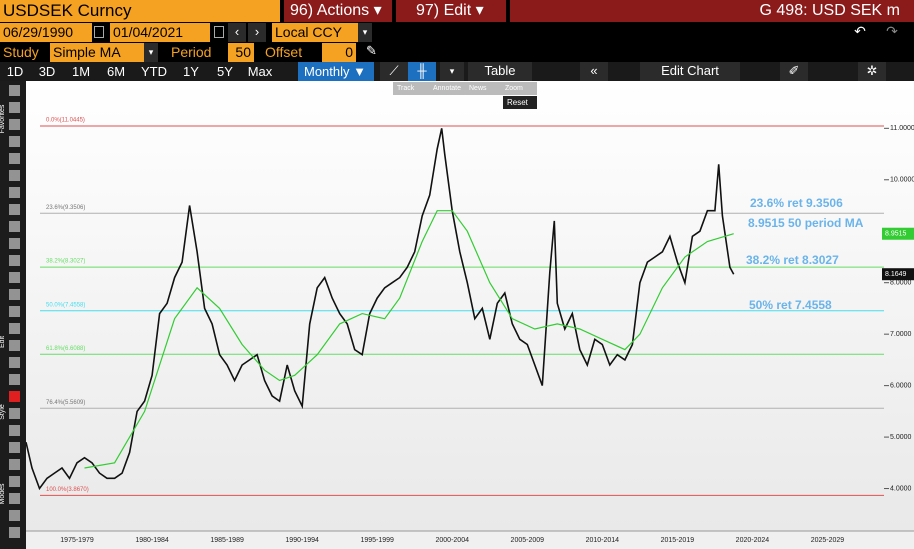 Image resolution: width=914 pixels, height=549 pixels. I want to click on edit-chart-button: Edit Chart, so click(690, 71).